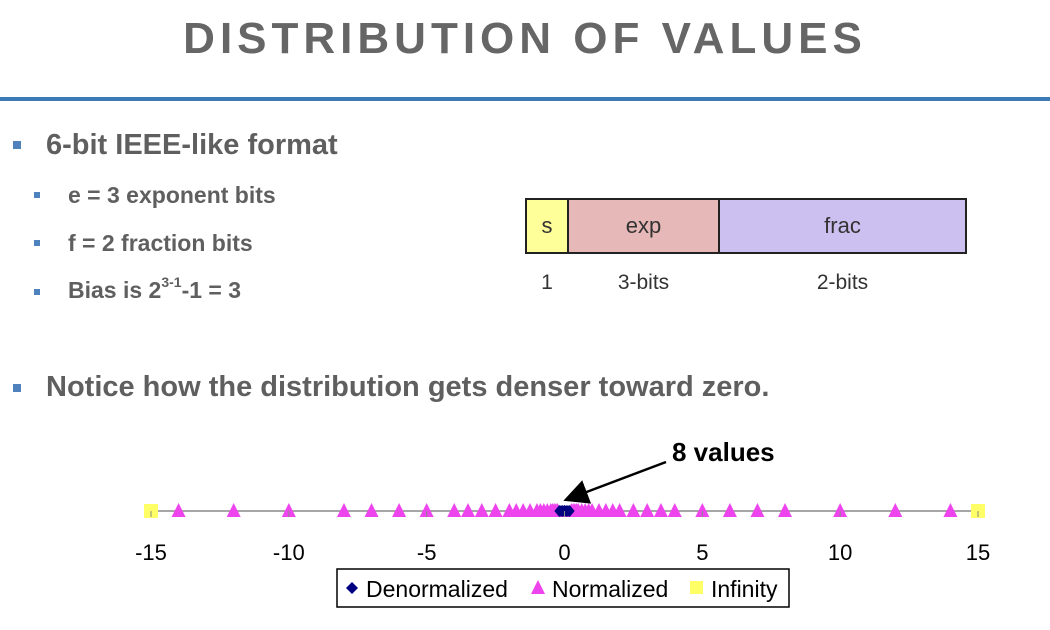 This screenshot has width=1050, height=630. I want to click on annotation-arrow, so click(615, 482).